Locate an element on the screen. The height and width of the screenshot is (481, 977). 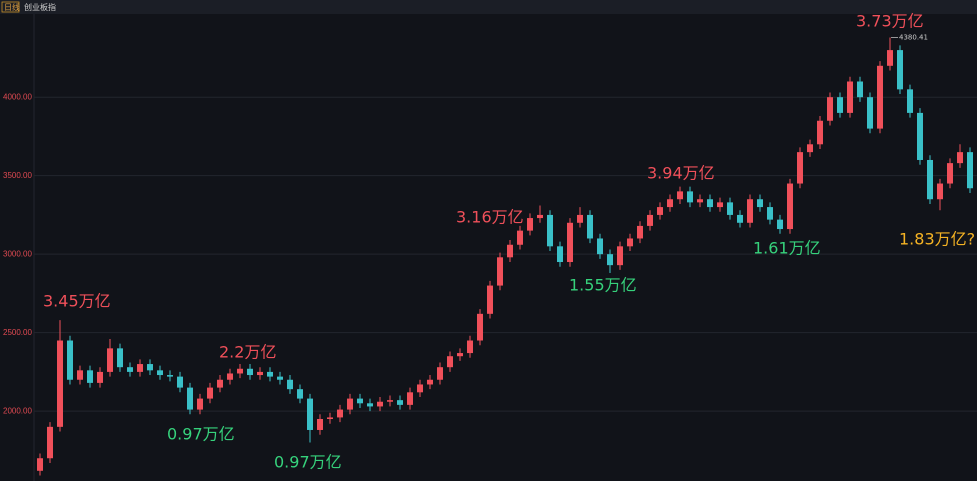
header-bar is located at coordinates (488, 7).